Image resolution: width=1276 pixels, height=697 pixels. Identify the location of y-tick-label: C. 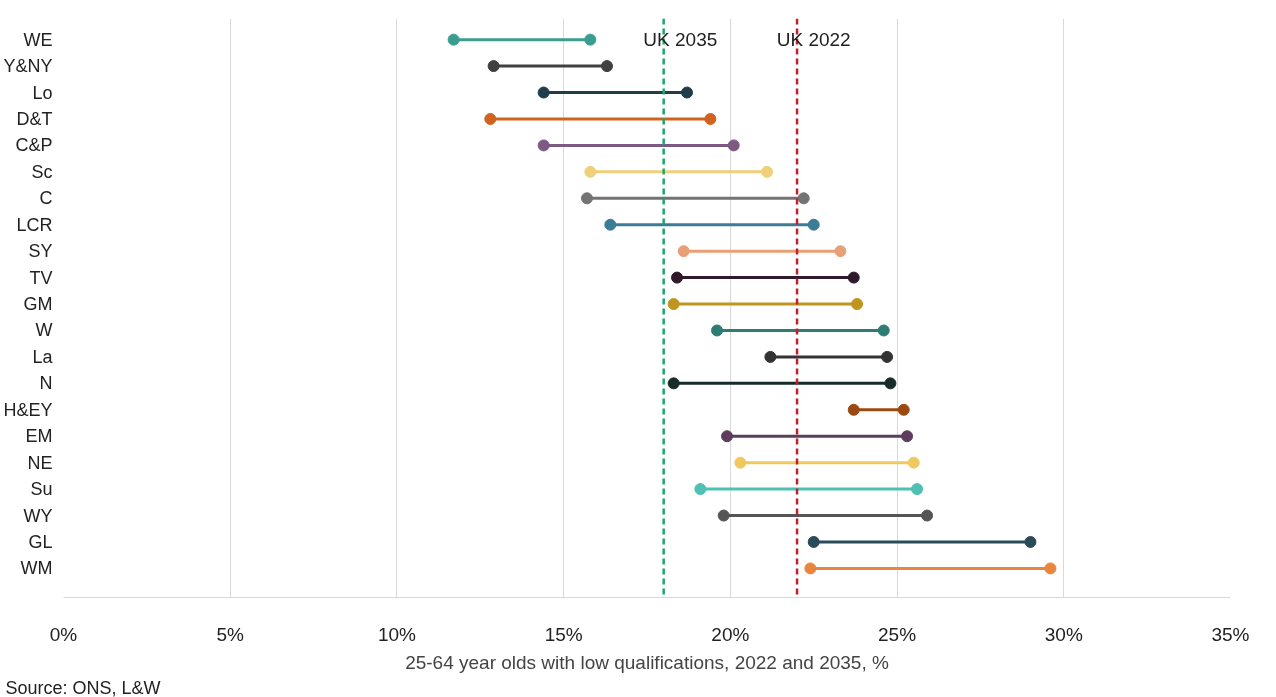
(46, 198).